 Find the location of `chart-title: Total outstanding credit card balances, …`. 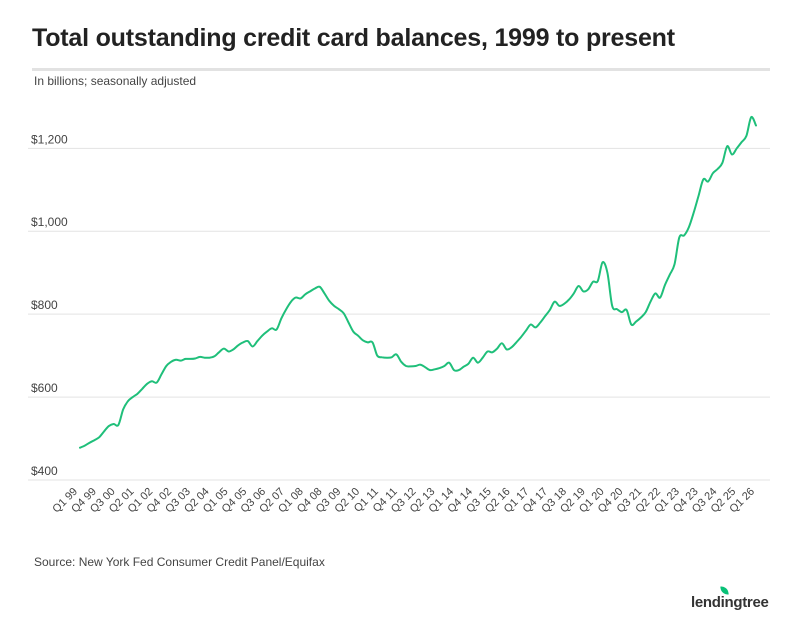

chart-title: Total outstanding credit card balances, … is located at coordinates (353, 38).